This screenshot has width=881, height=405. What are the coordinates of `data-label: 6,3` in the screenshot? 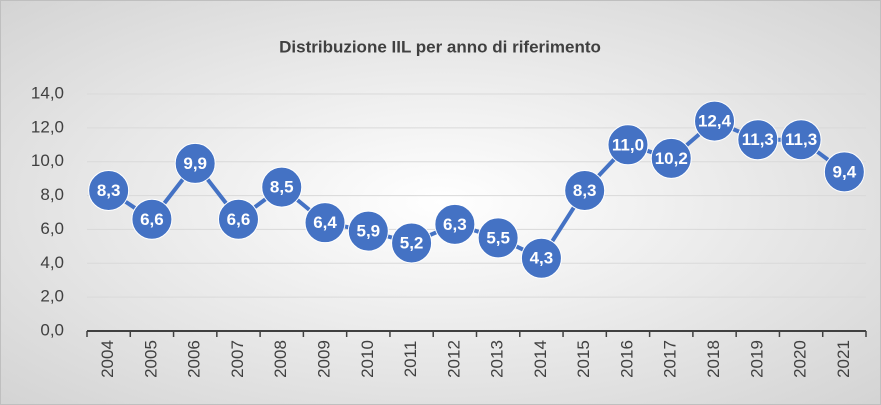 It's located at (455, 224).